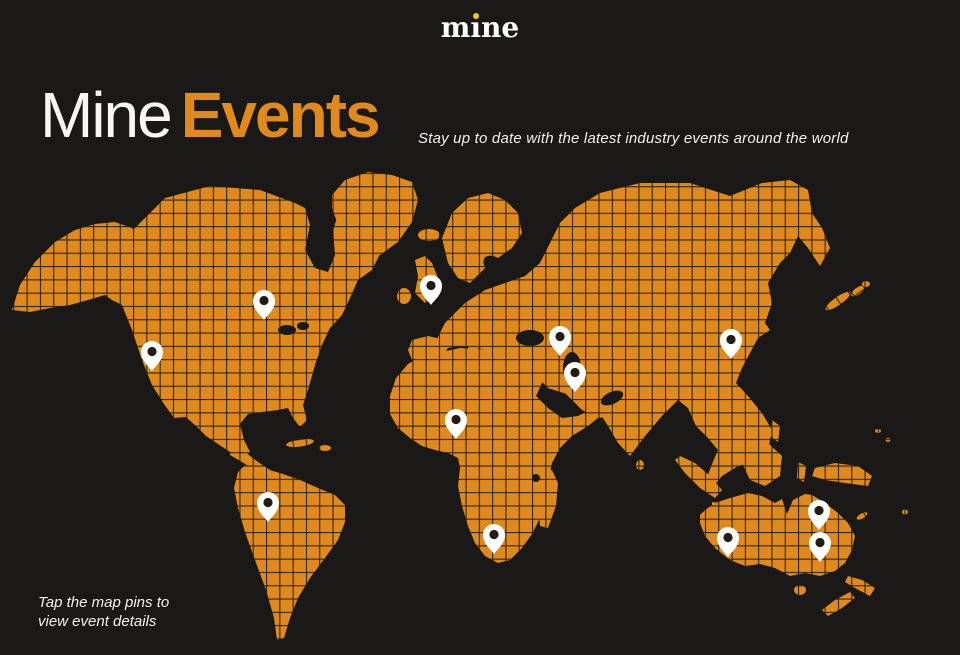  I want to click on map-pin-arabian-gulf, so click(575, 377).